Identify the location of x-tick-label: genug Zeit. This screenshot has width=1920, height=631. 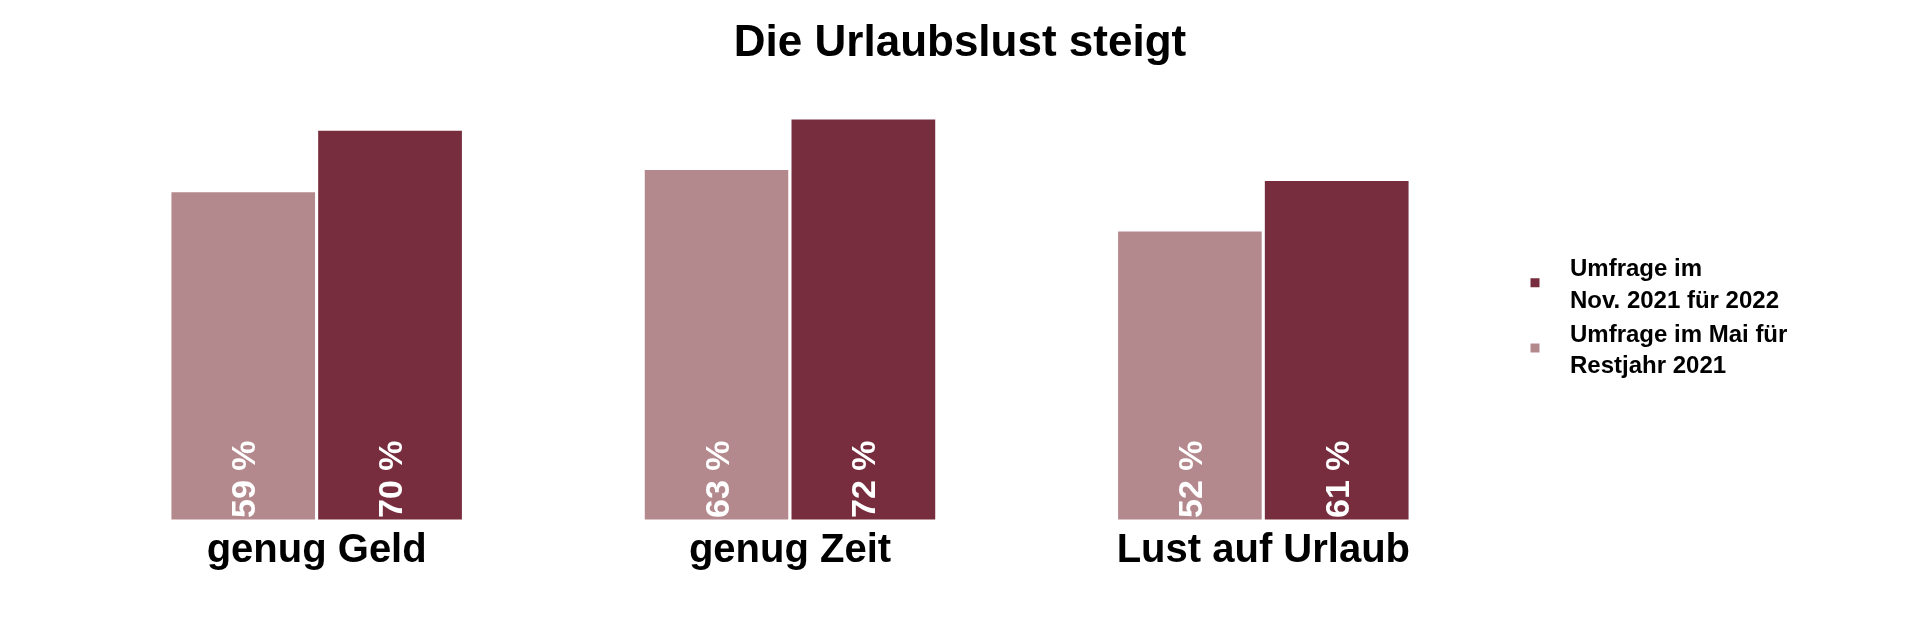
(790, 548).